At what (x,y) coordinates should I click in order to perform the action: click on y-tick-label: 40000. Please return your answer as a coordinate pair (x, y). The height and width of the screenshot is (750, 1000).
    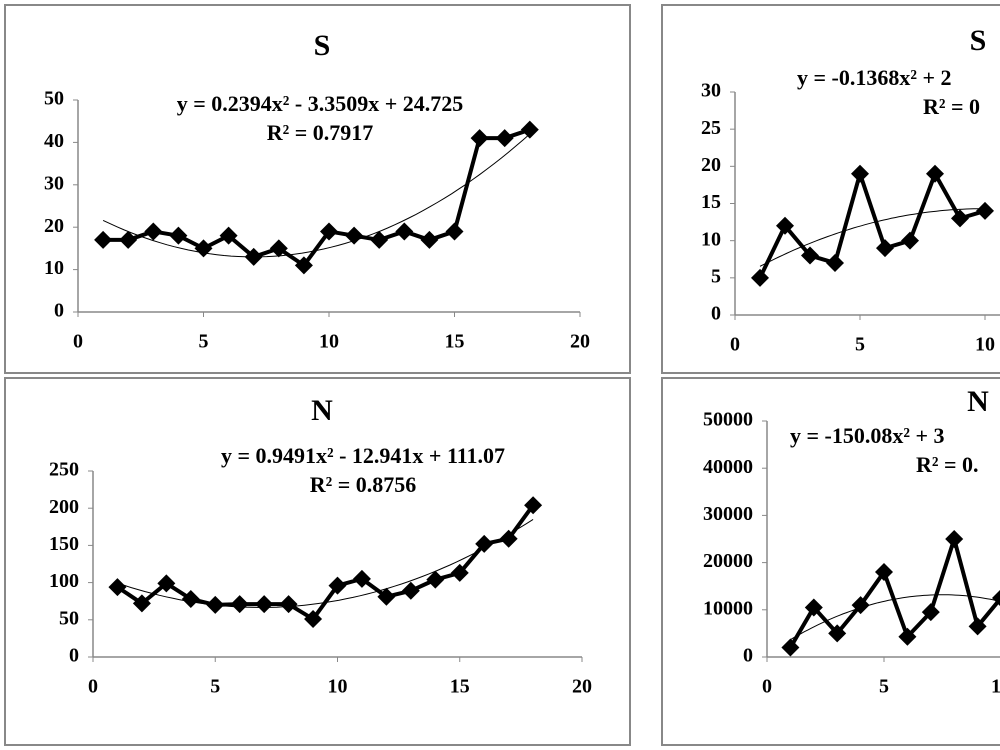
    Looking at the image, I should click on (728, 467).